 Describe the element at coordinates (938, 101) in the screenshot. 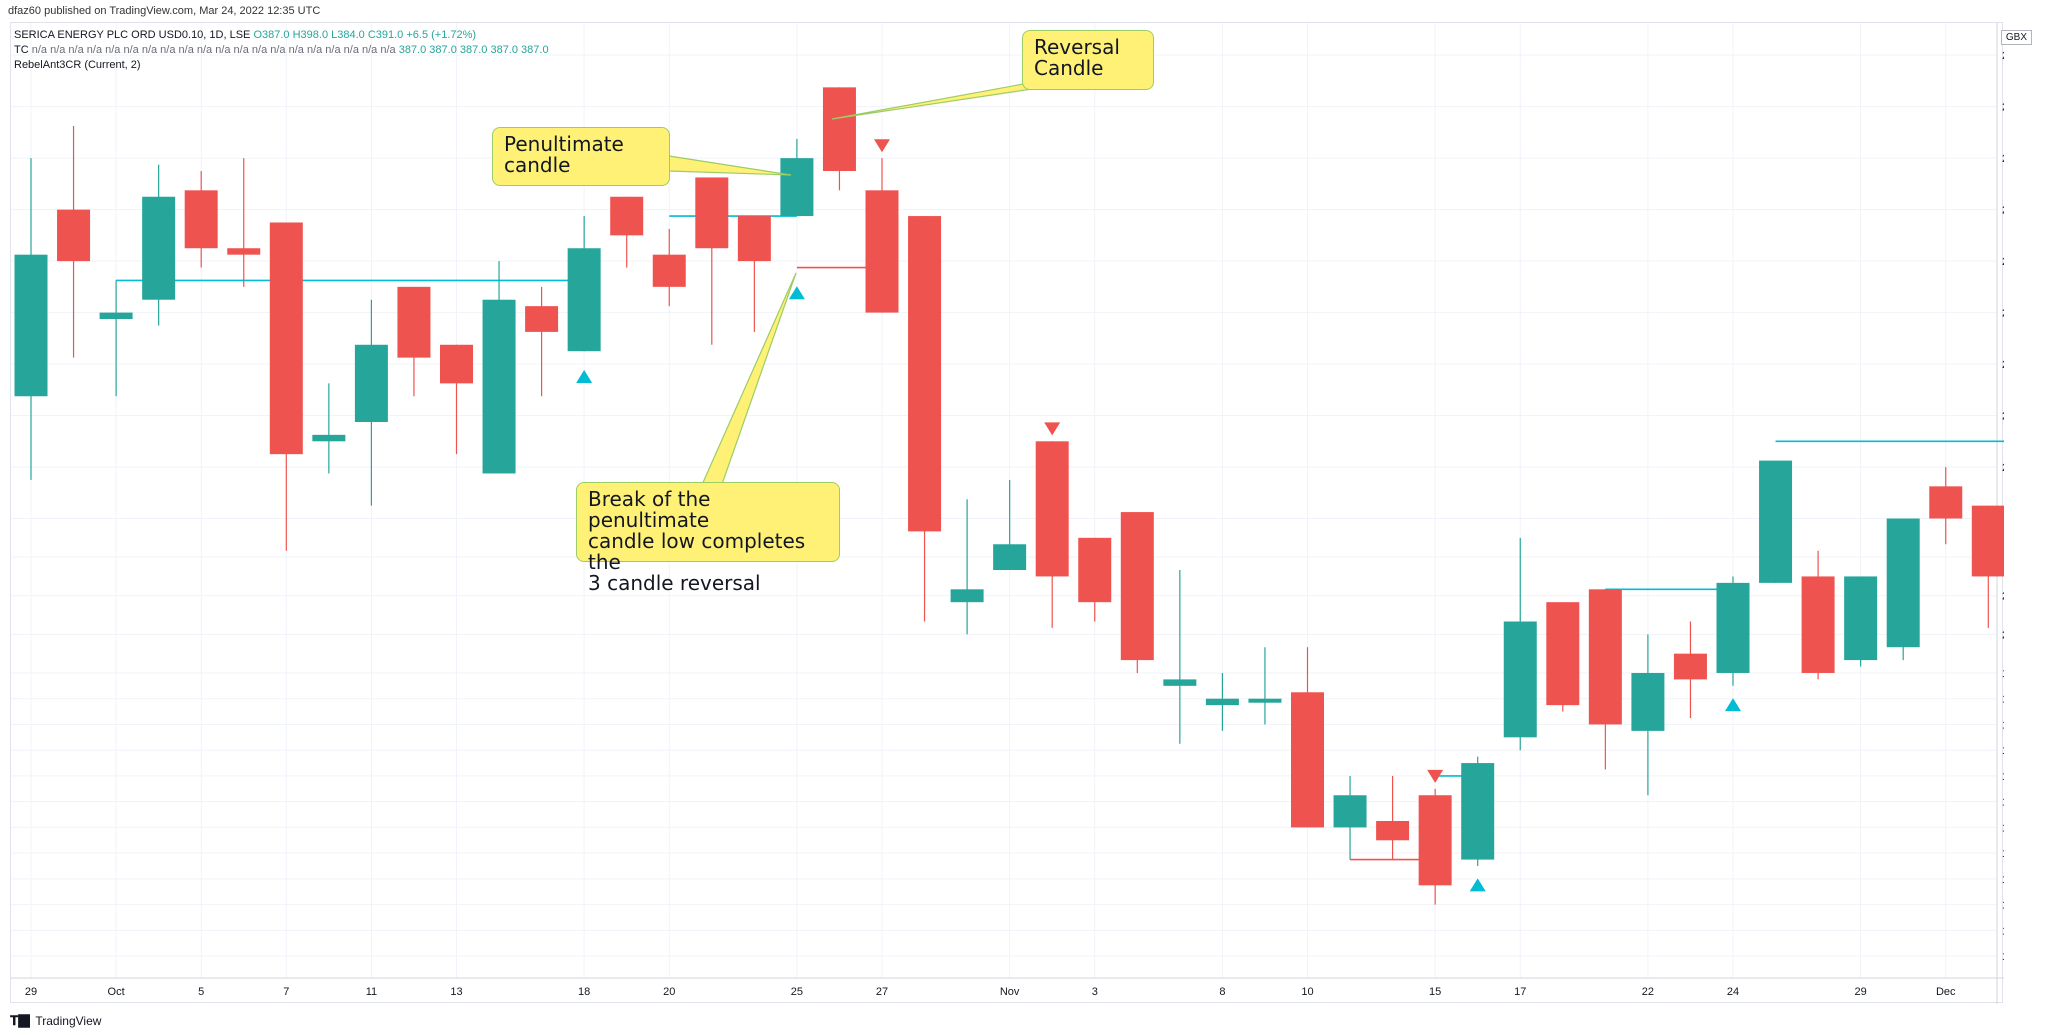

I see `reversal-pointer` at that location.